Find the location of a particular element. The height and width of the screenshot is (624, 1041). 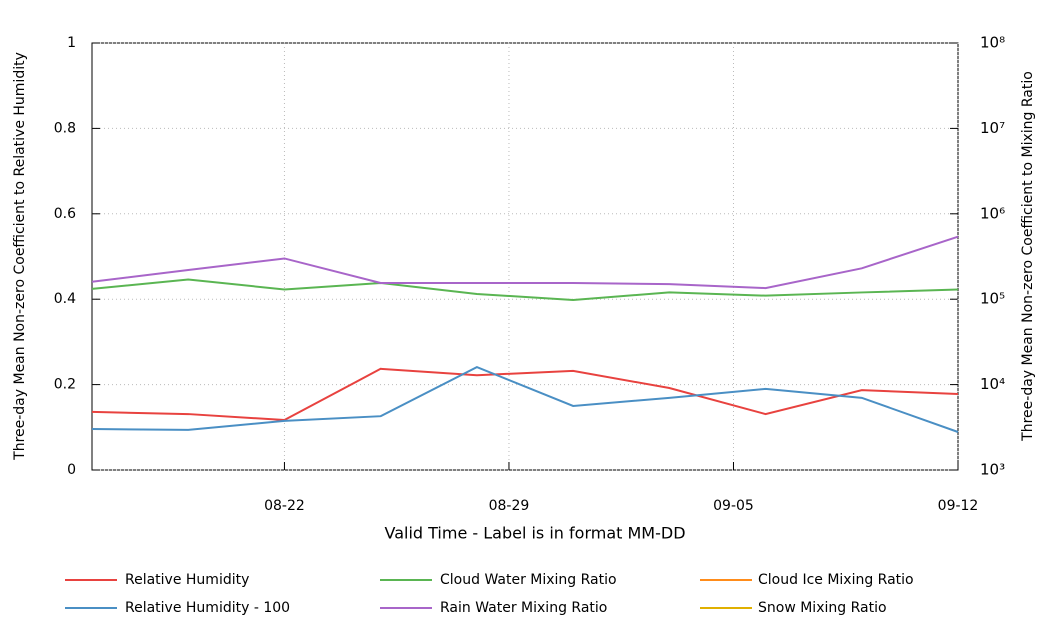

y2-tick-label: 10⁸ is located at coordinates (992, 43).